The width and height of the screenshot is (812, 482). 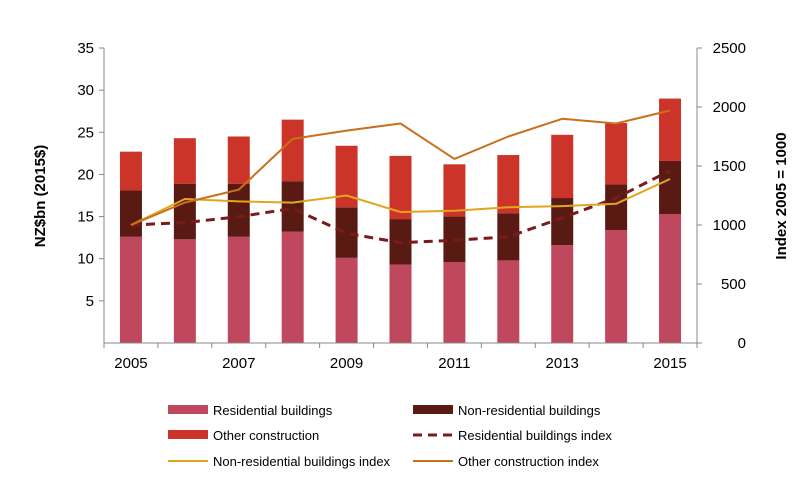 I want to click on bar-other-construction-2013, so click(x=562, y=166).